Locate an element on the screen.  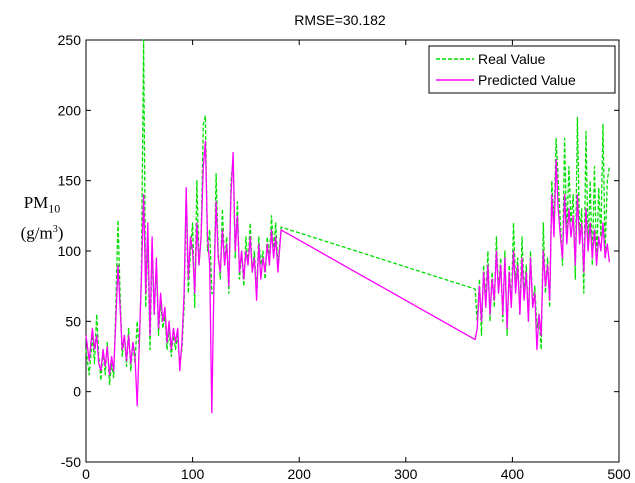
y-axis-label-quantity: PM10 is located at coordinates (42, 204).